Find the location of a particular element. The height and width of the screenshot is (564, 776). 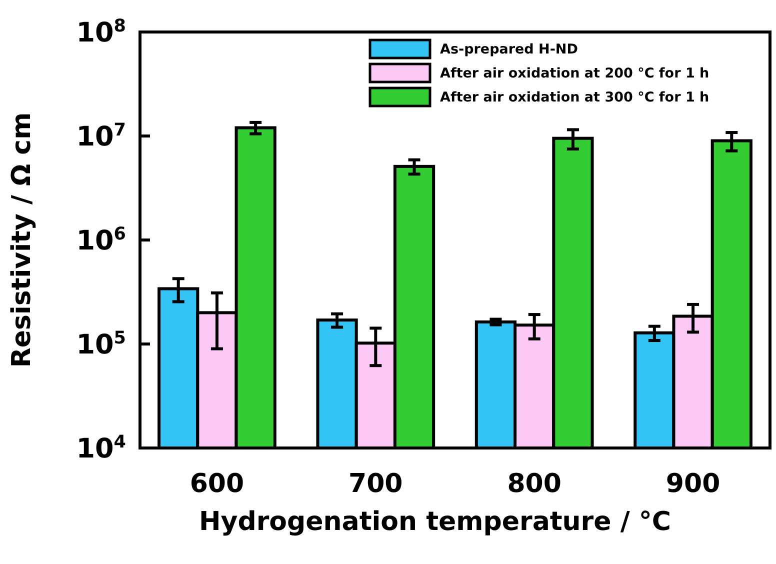

x-tick-label: 900 is located at coordinates (693, 484).